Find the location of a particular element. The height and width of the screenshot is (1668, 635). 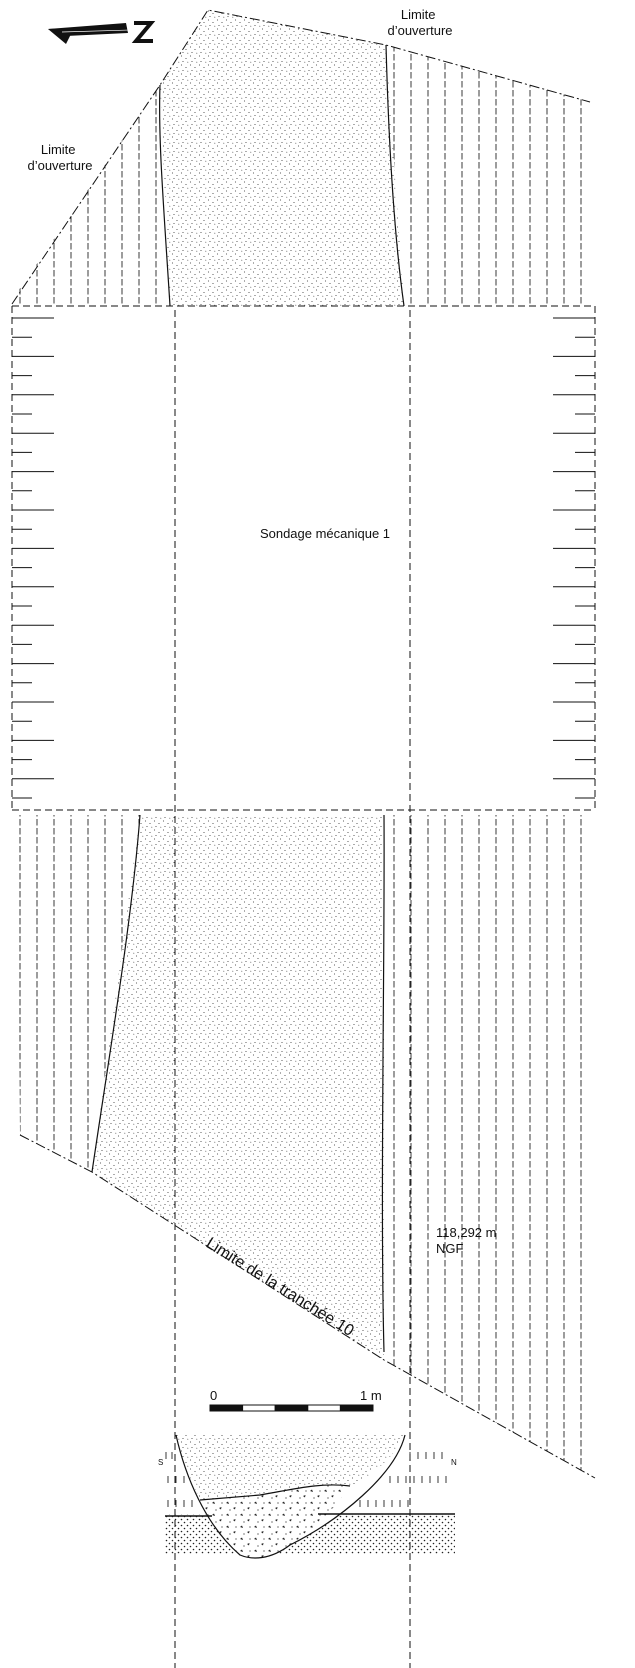

scale-bar-segments is located at coordinates (291, 1408).